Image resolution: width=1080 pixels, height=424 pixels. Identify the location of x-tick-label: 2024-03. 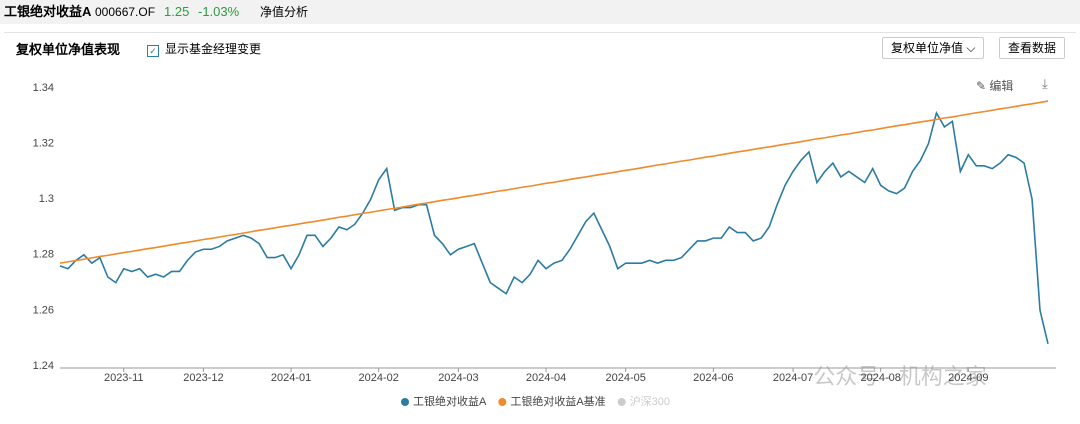
(458, 378).